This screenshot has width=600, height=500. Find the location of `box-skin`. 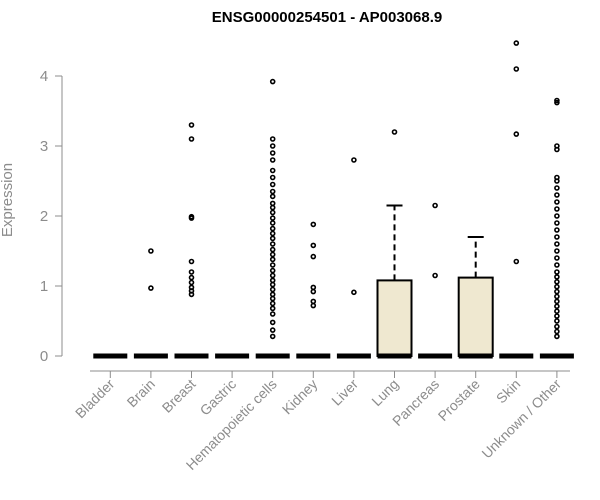

box-skin is located at coordinates (516, 199).